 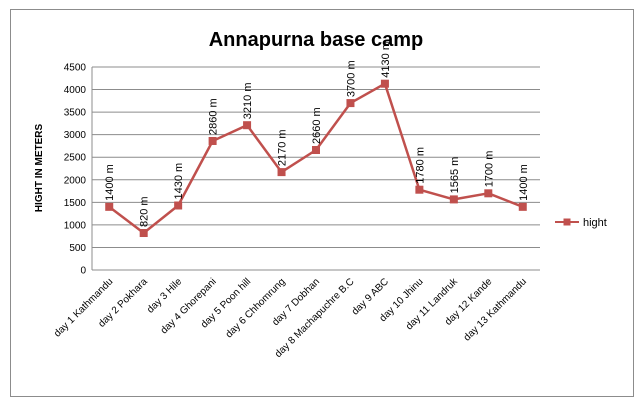 I want to click on y-tick-label: 0, so click(x=83, y=271).